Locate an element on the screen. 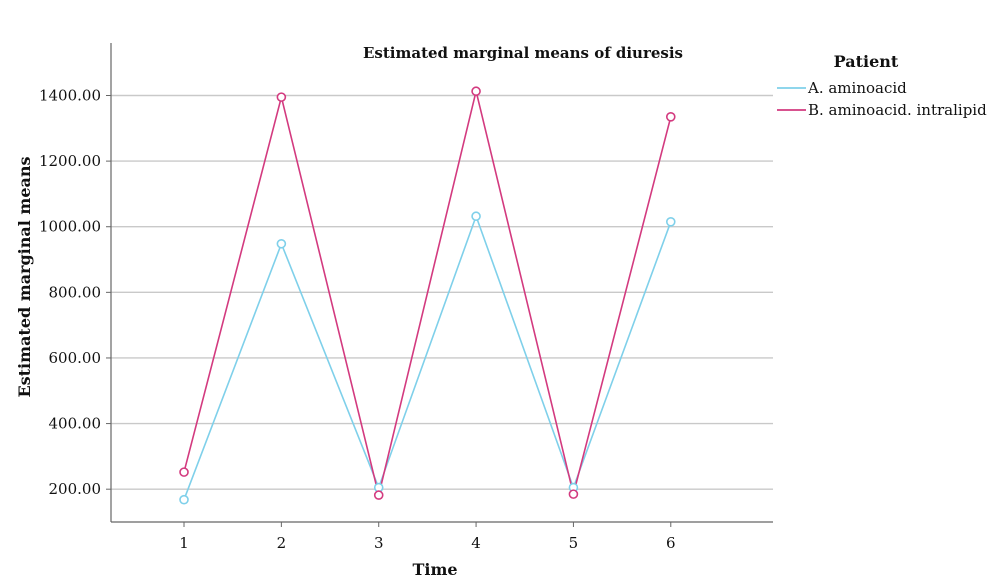  x-tick-label: 5 is located at coordinates (574, 543).